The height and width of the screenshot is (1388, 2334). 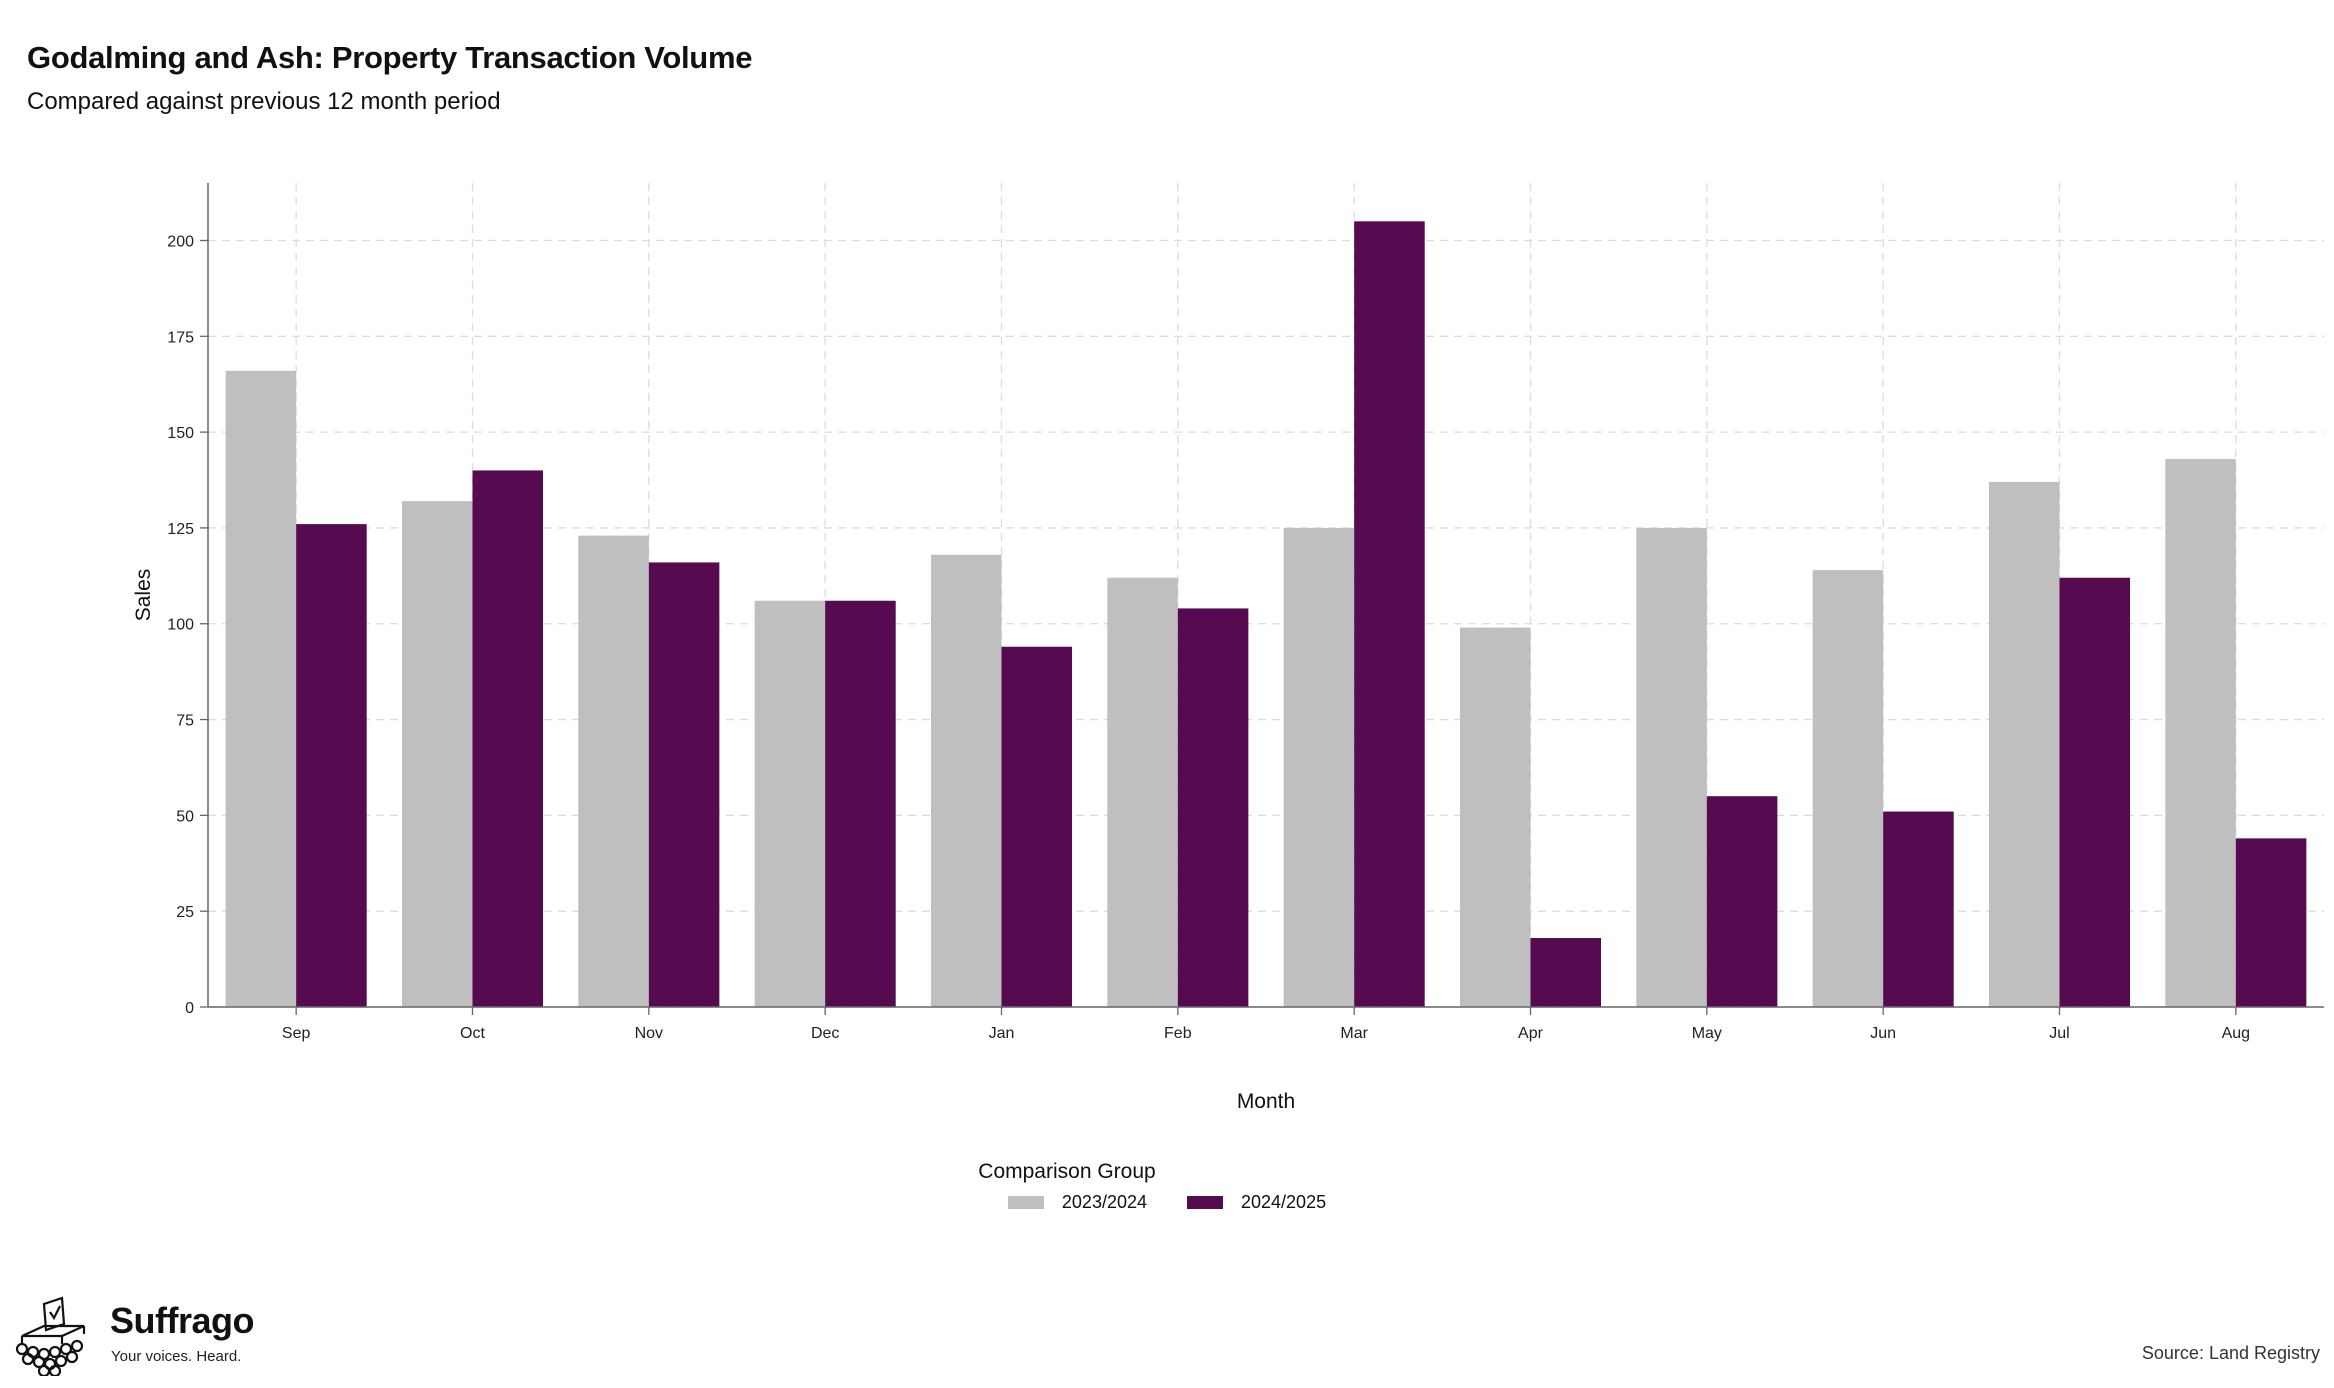 I want to click on x-tick-label: Oct, so click(x=472, y=1033).